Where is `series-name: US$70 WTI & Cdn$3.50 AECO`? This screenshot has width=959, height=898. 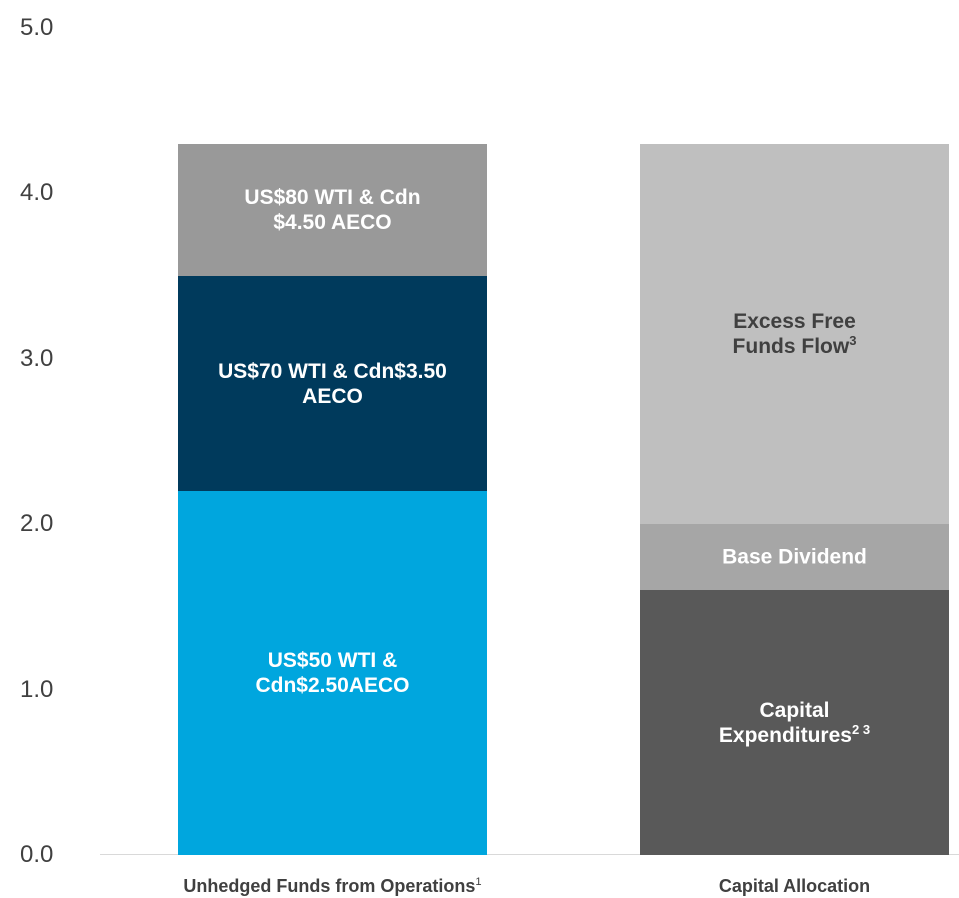 series-name: US$70 WTI & Cdn$3.50 AECO is located at coordinates (332, 383).